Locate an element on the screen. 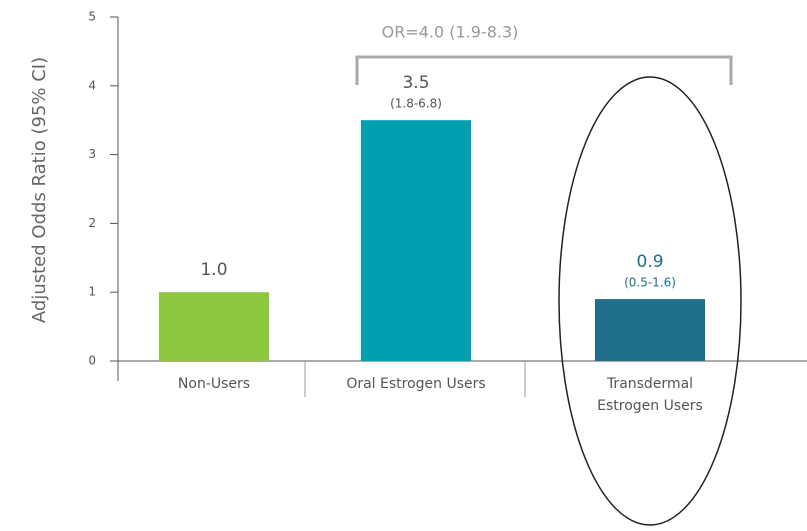  y-tick-label: 1 is located at coordinates (92, 292).